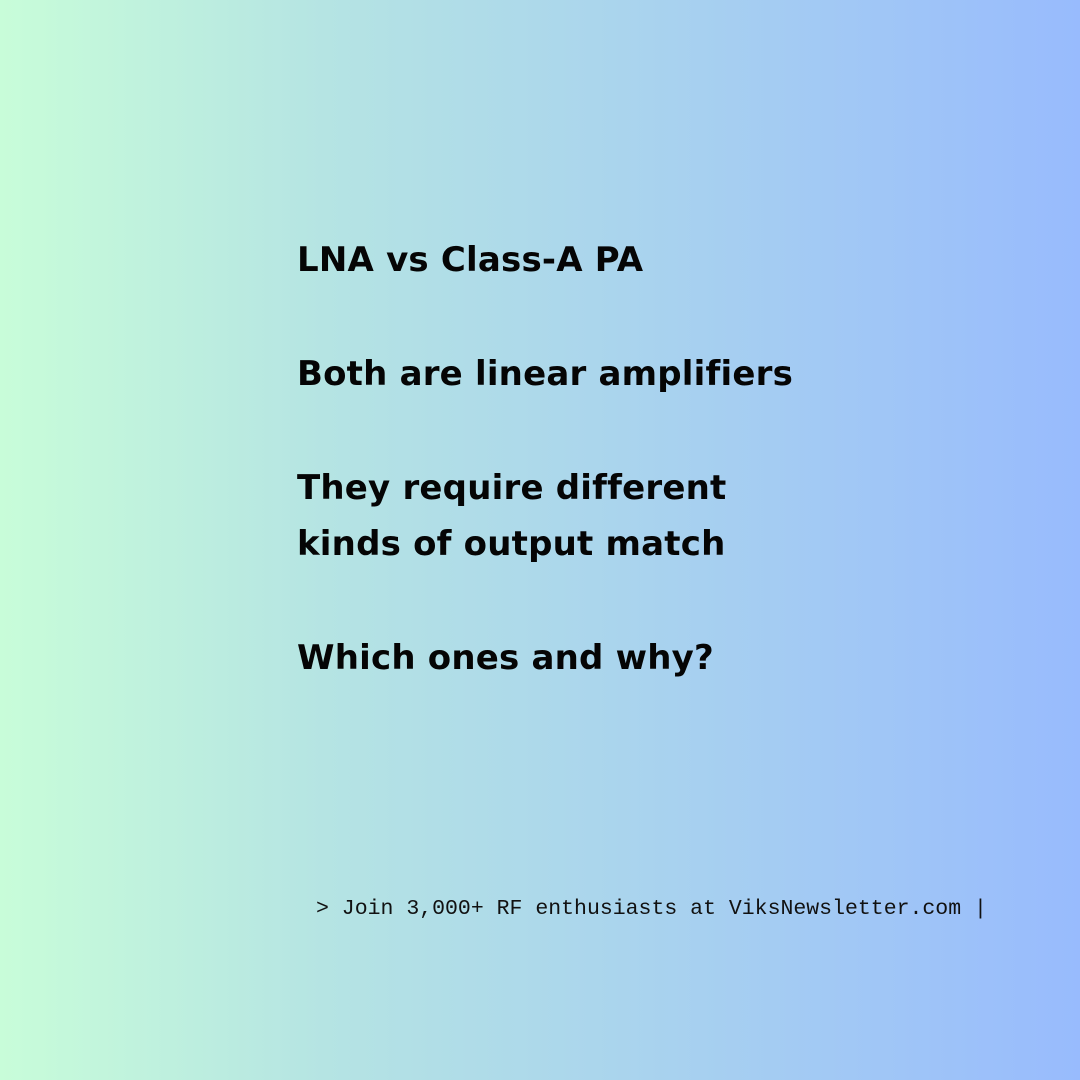 The image size is (1080, 1080). I want to click on post-title: LNA vs Class-A PA, so click(470, 260).